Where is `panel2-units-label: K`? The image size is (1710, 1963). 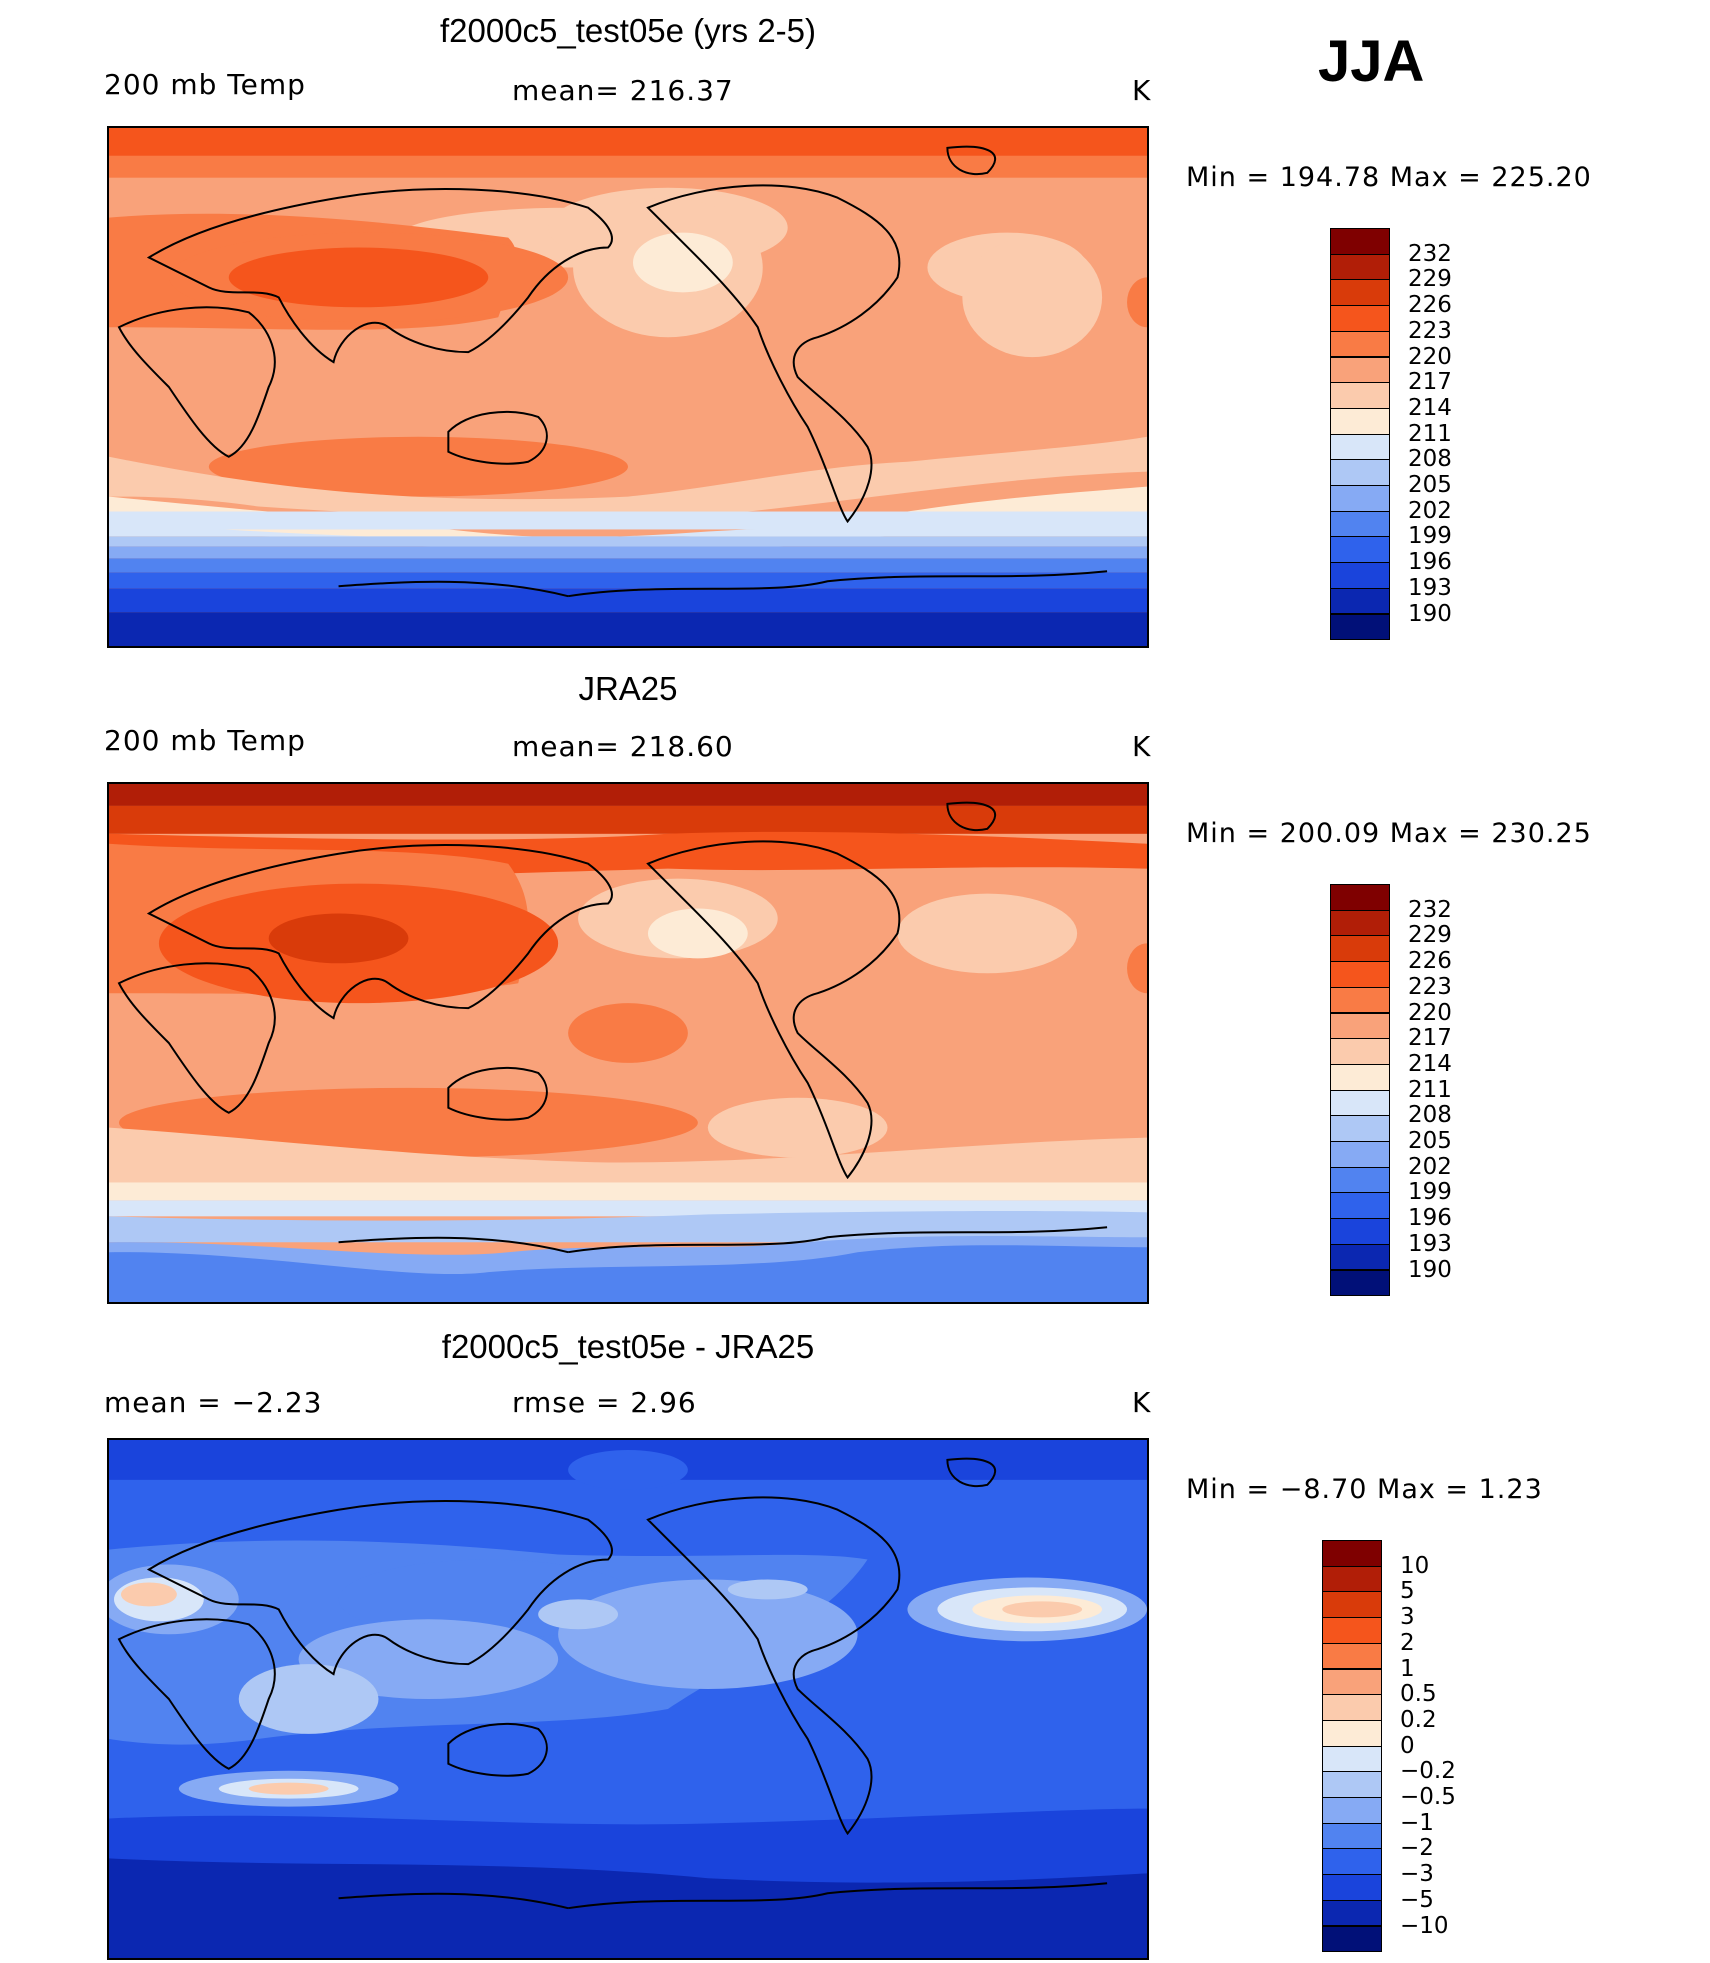
panel2-units-label: K is located at coordinates (1142, 746).